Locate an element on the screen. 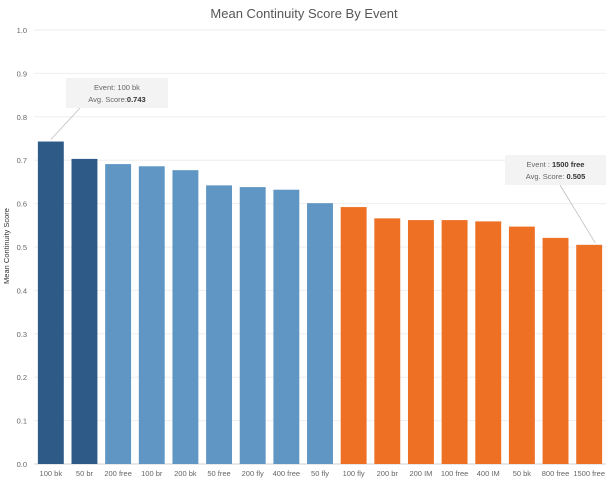 The image size is (609, 480). y-tick-label: 0.4 is located at coordinates (22, 290).